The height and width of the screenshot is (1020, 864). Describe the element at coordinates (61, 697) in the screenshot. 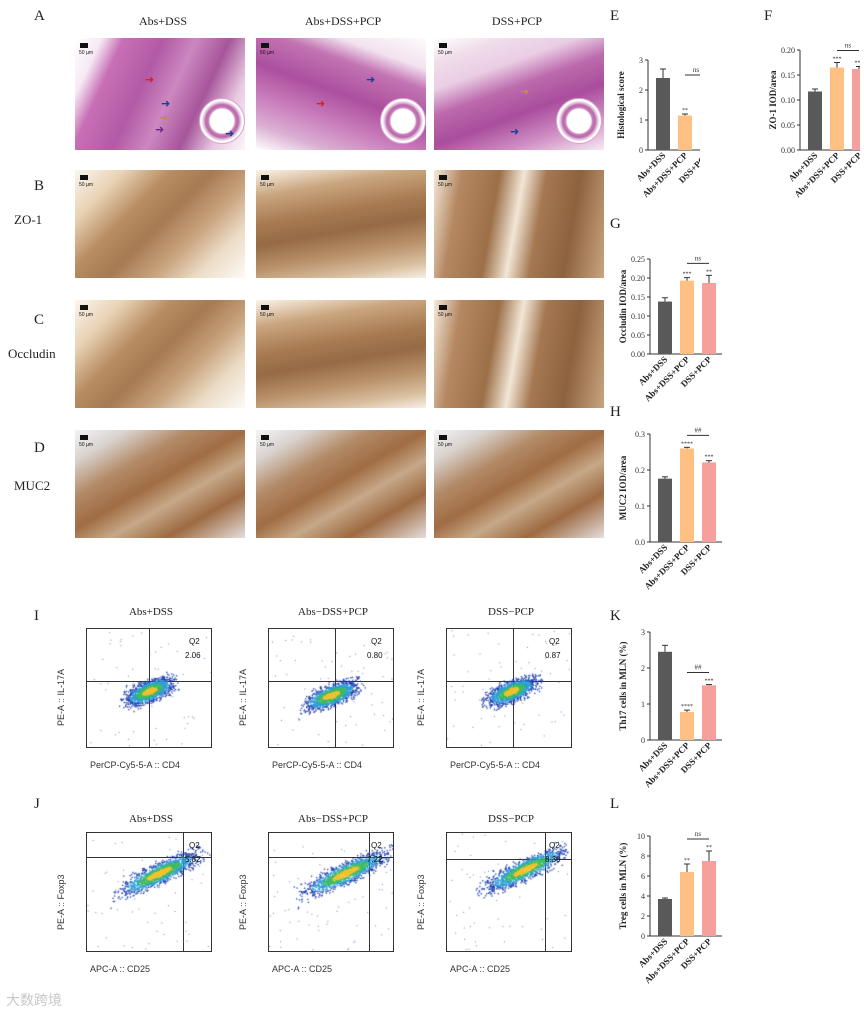

I see `flow-y-axis-label: PE-A :: IL-17A` at that location.